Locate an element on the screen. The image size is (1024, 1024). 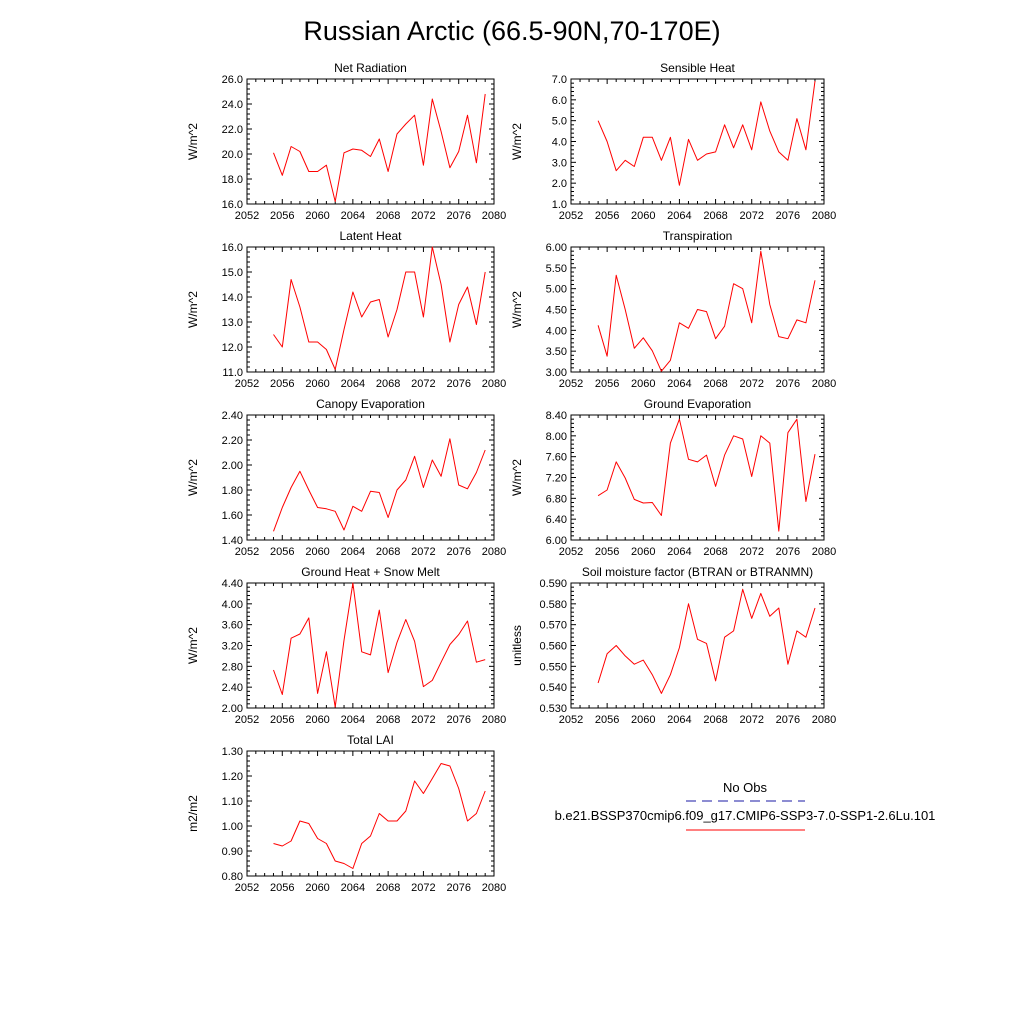
y-axis-label: unitless is located at coordinates (517, 645).